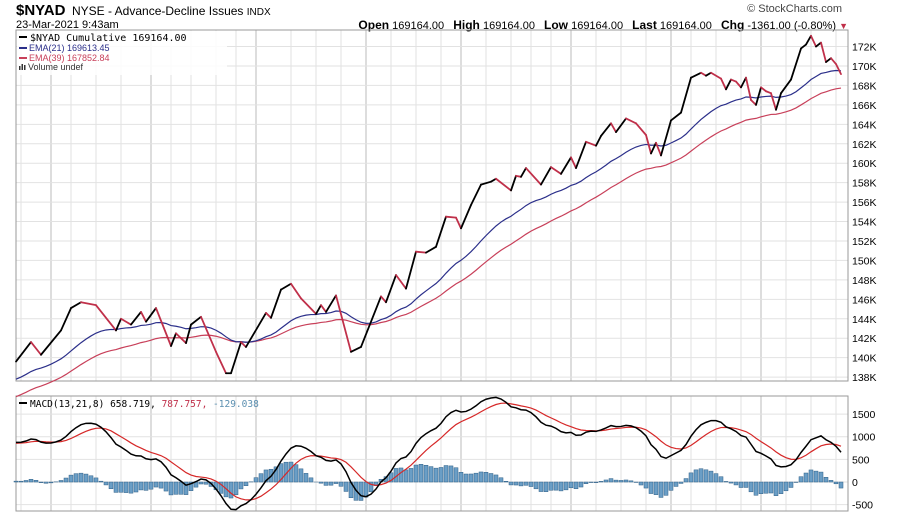 The height and width of the screenshot is (532, 900). What do you see at coordinates (864, 300) in the screenshot?
I see `y-tick-label: 146K` at bounding box center [864, 300].